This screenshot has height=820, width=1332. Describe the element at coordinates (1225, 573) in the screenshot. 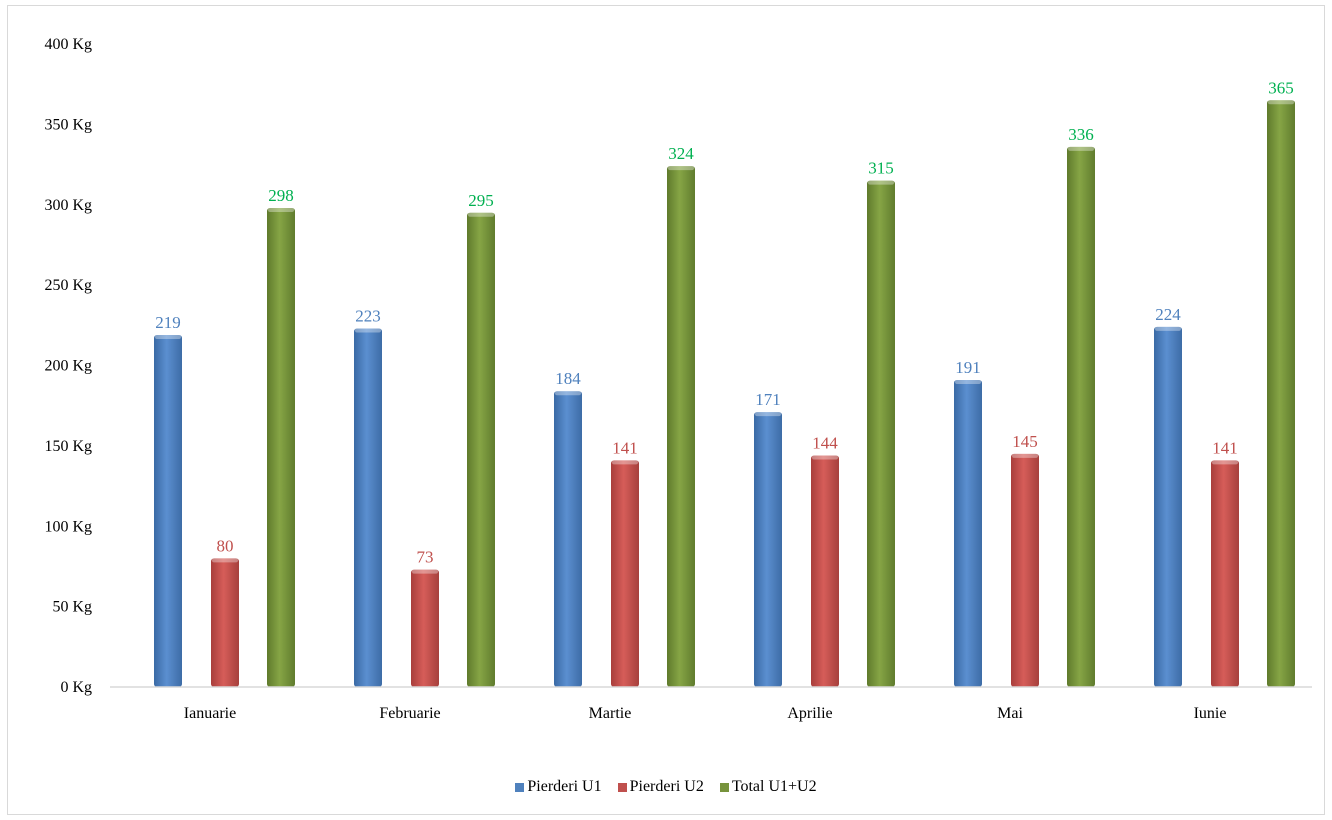

I see `bar-pierderi-u2-iunie` at that location.